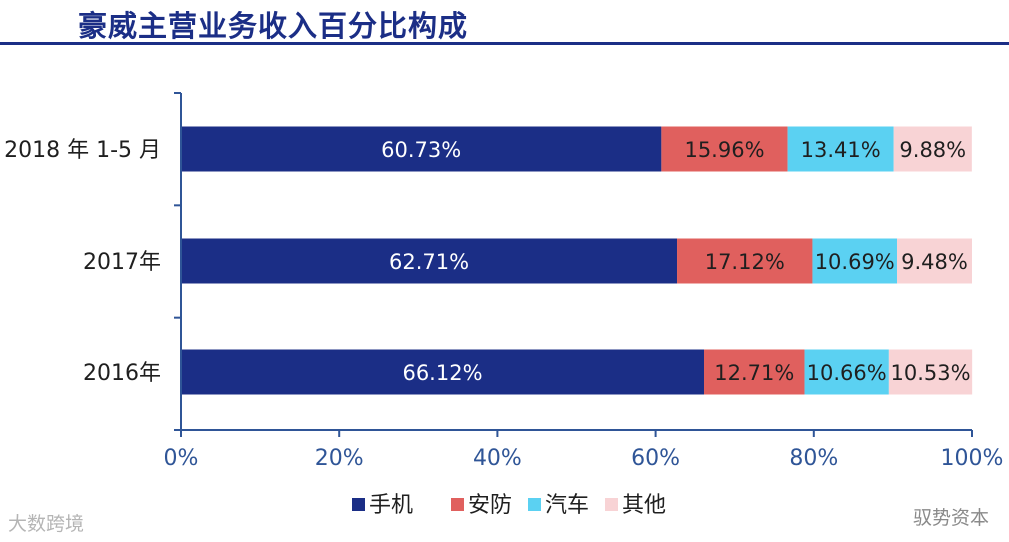  Describe the element at coordinates (655, 458) in the screenshot. I see `x-tick-label: 60%` at that location.